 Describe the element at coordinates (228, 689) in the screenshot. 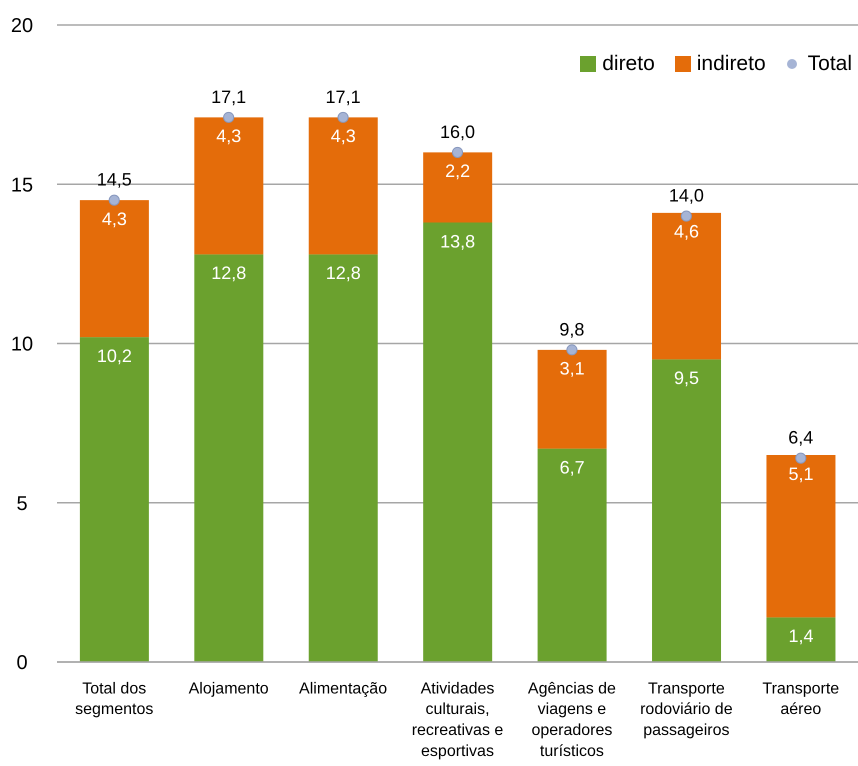

I see `x-tick-label: Alojamento` at that location.